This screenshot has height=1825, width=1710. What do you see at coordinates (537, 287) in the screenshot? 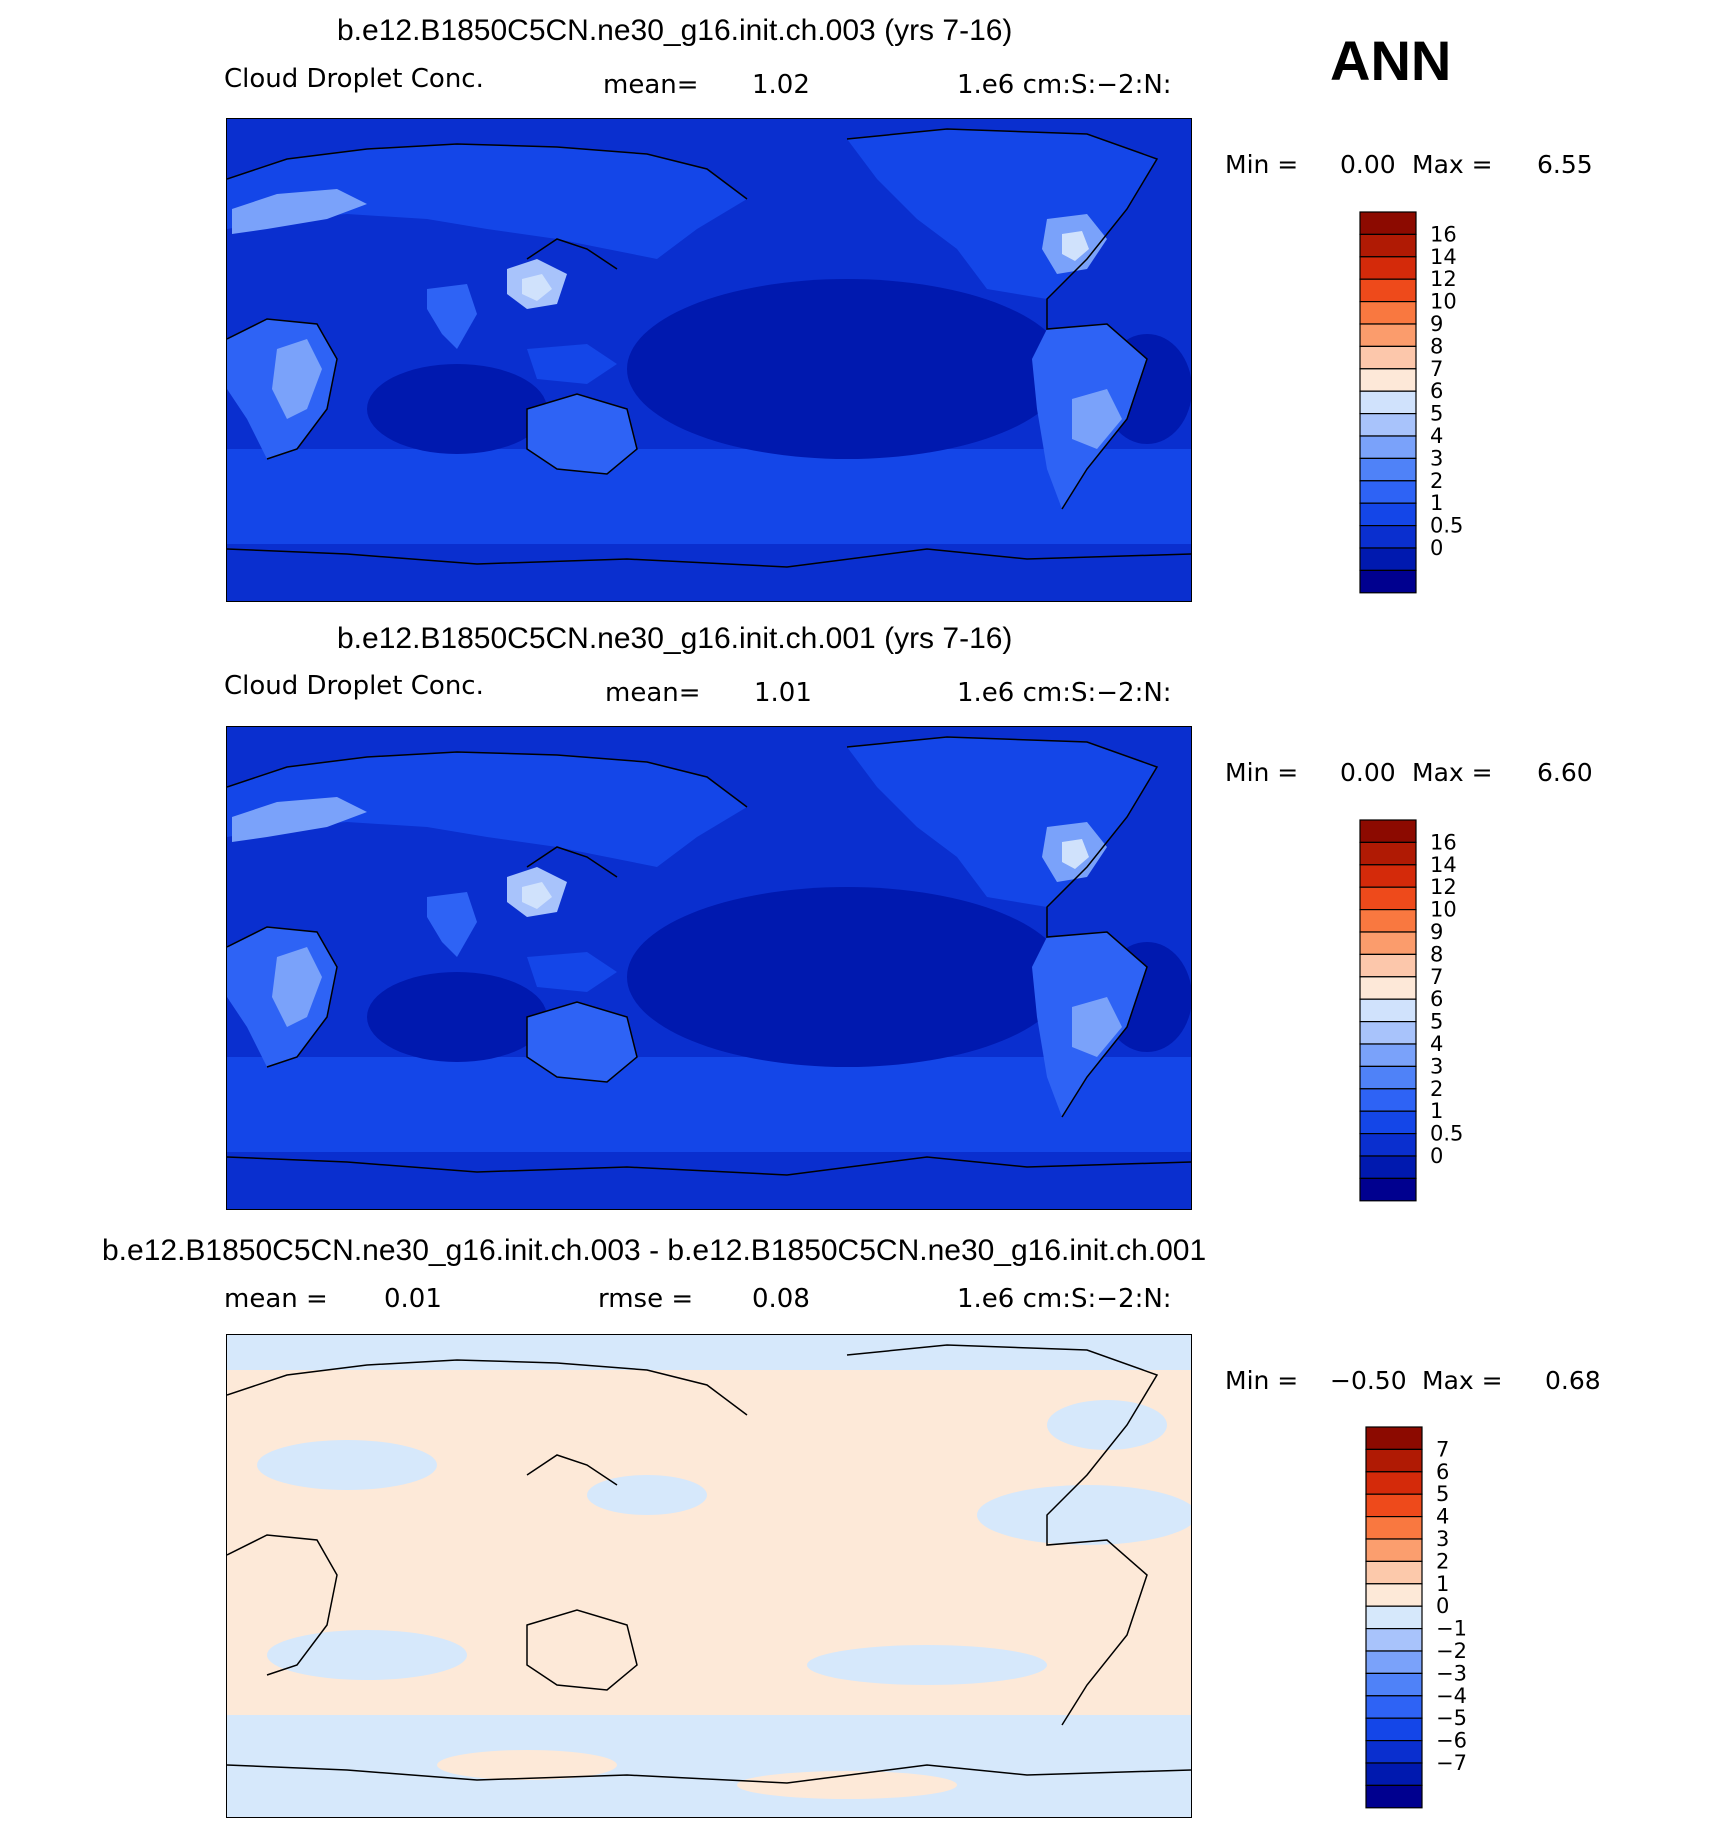
I see `east-china-peak` at bounding box center [537, 287].